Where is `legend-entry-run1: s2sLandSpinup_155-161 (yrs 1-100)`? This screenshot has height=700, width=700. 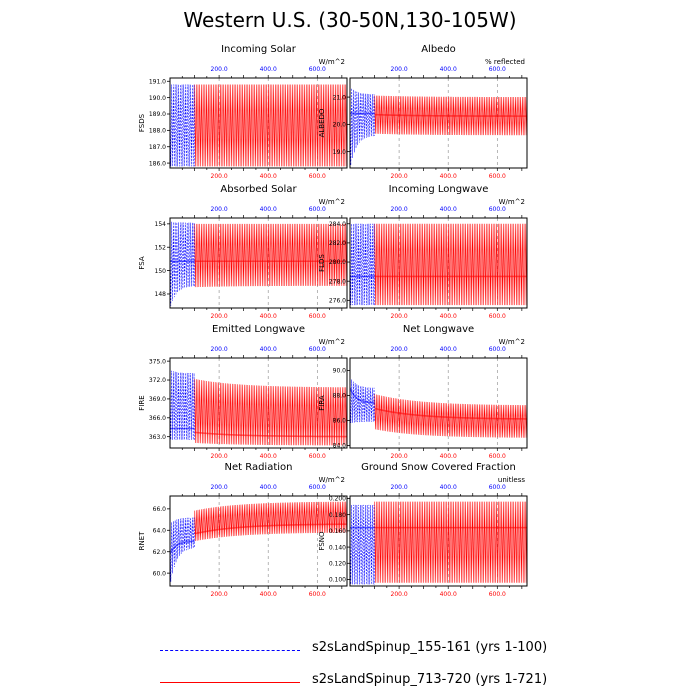 legend-entry-run1: s2sLandSpinup_155-161 (yrs 1-100) is located at coordinates (370, 650).